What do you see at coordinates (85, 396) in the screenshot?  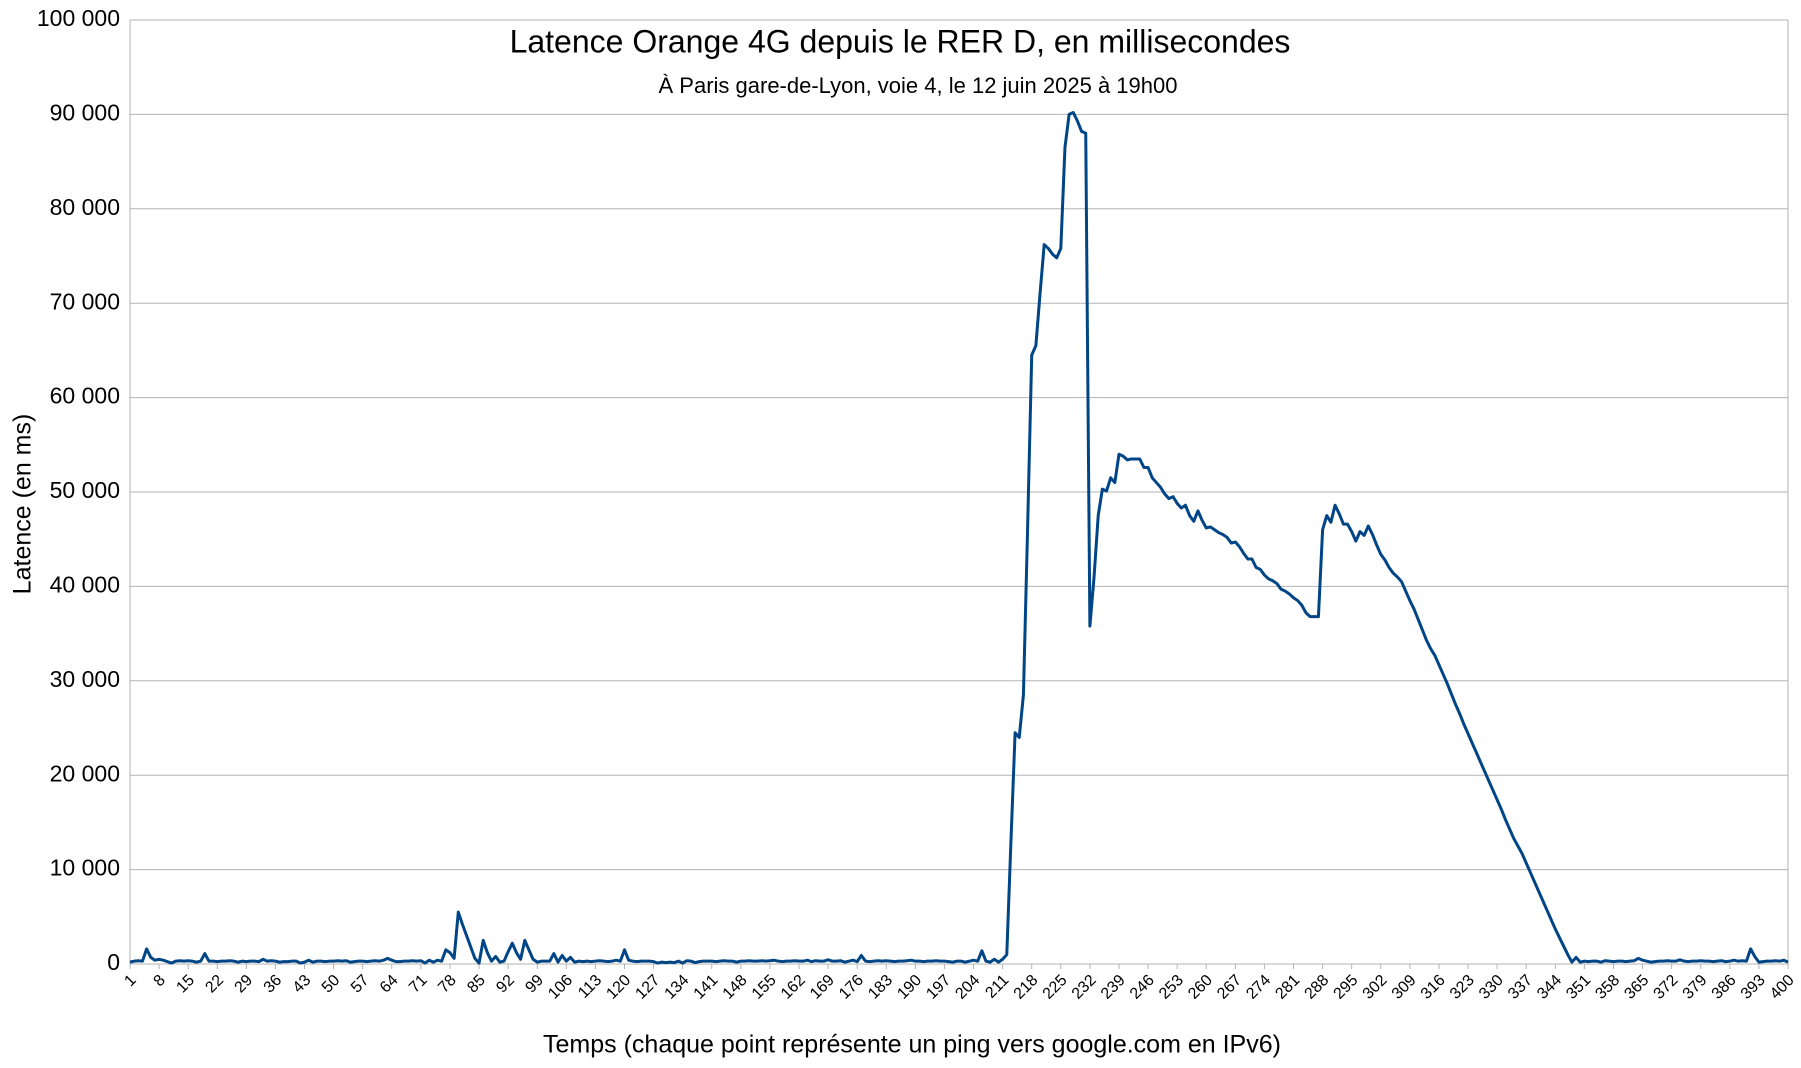 I see `y-tick-label: 60 000` at bounding box center [85, 396].